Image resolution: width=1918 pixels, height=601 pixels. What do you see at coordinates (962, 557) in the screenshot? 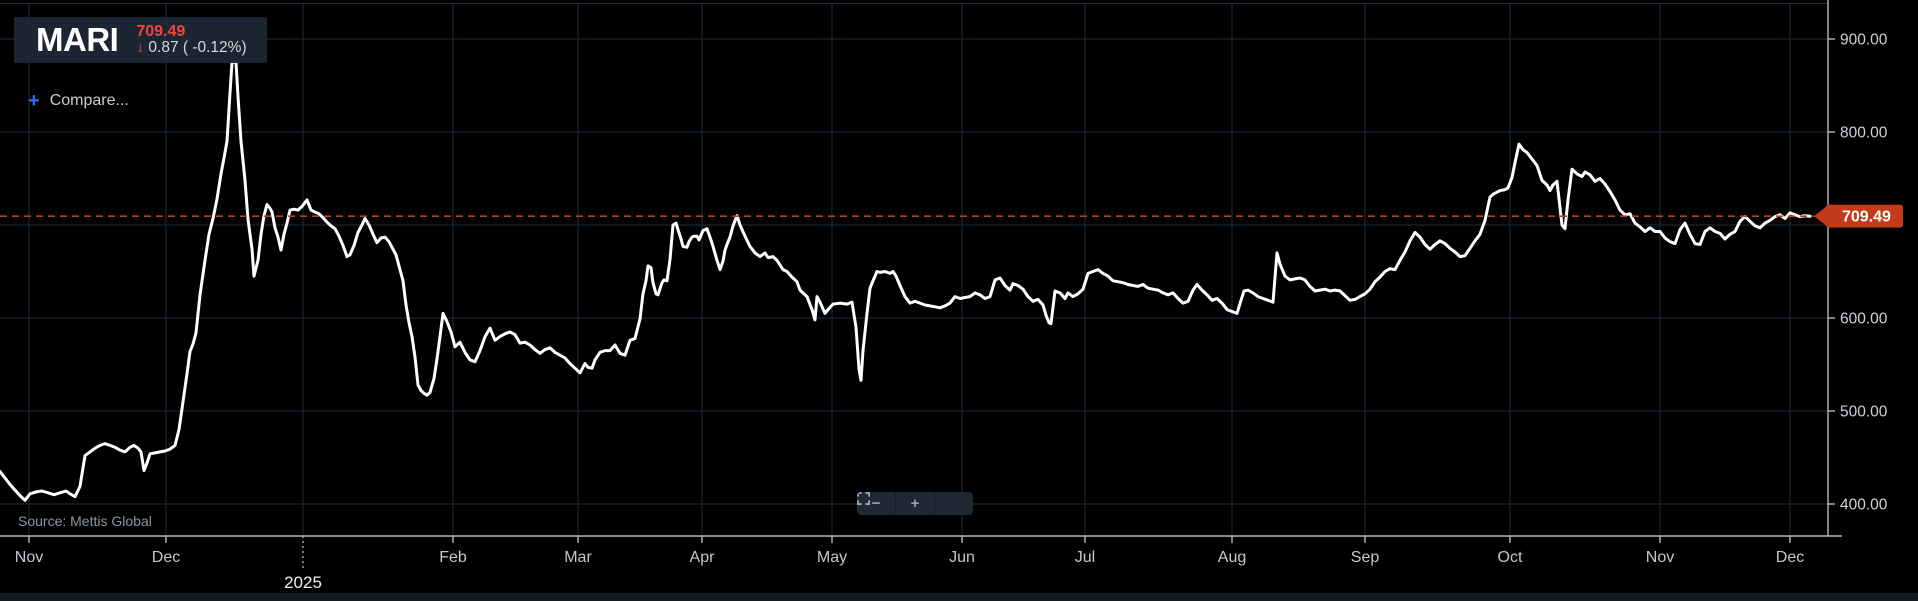
I see `x-axis-label: Jun` at bounding box center [962, 557].